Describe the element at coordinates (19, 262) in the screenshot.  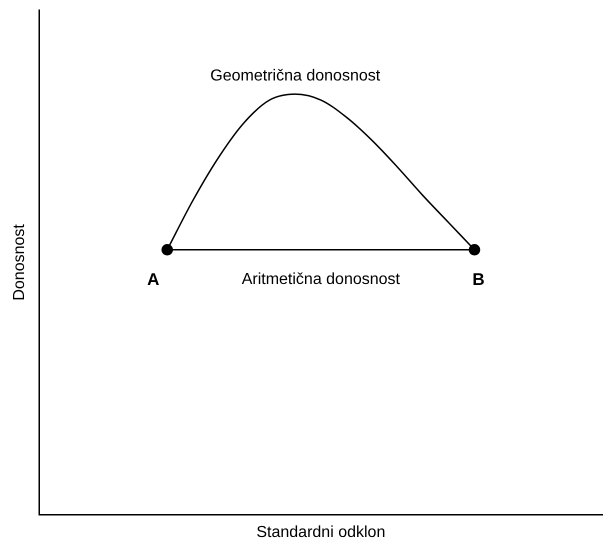
I see `y-axis-title: Donosnost` at that location.